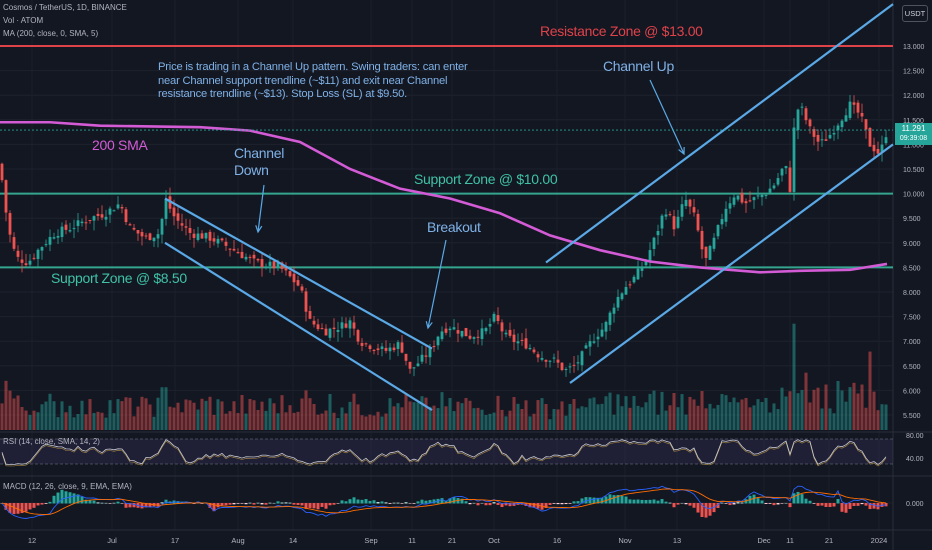  I want to click on time-tick-label: 21, so click(452, 540).